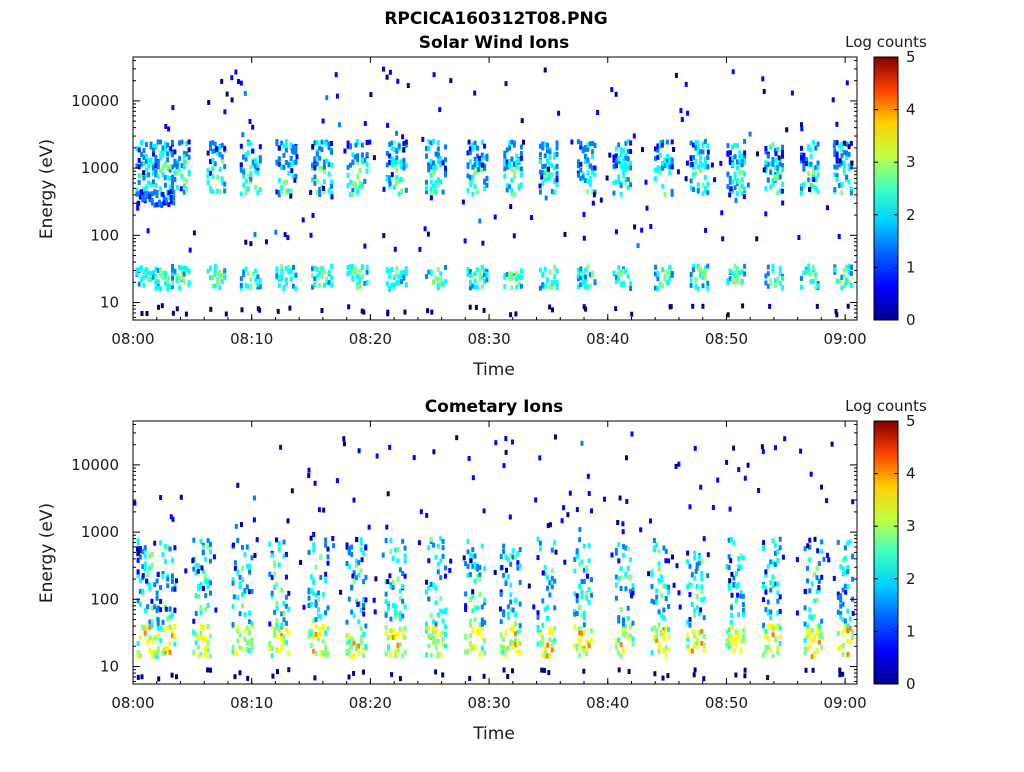 The image size is (1024, 772). What do you see at coordinates (911, 110) in the screenshot?
I see `colorbar-tick-label: 4` at bounding box center [911, 110].